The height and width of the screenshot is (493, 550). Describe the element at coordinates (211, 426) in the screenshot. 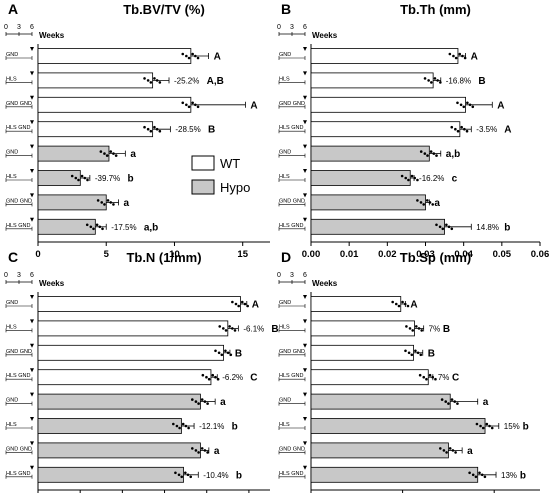

I see `percent-label: -12.1%` at that location.